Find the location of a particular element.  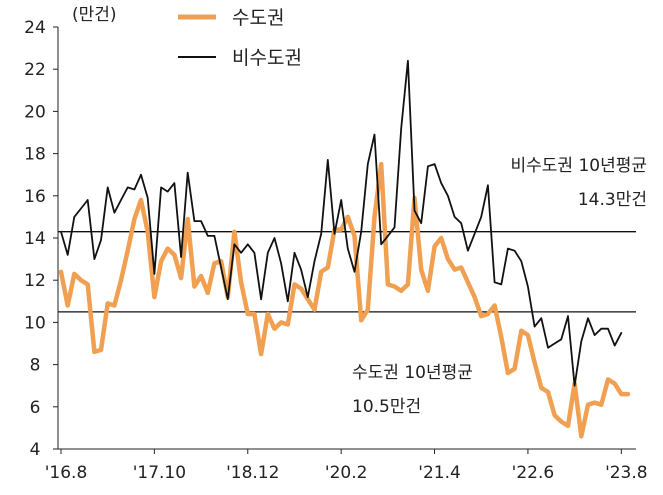

x-tick-label: '17.10 is located at coordinates (159, 473).